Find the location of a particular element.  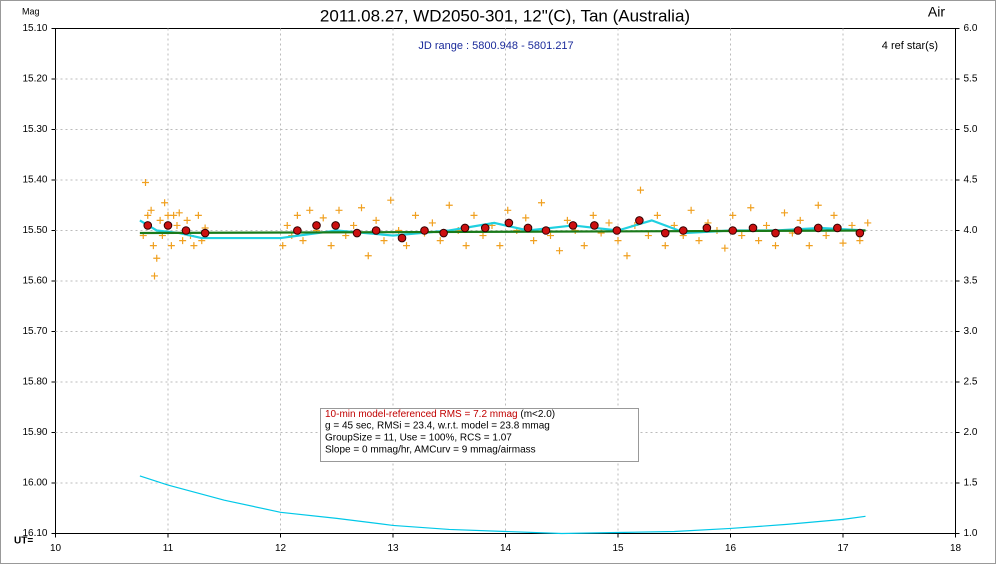

y2-tick-label: 3.0 is located at coordinates (971, 331).